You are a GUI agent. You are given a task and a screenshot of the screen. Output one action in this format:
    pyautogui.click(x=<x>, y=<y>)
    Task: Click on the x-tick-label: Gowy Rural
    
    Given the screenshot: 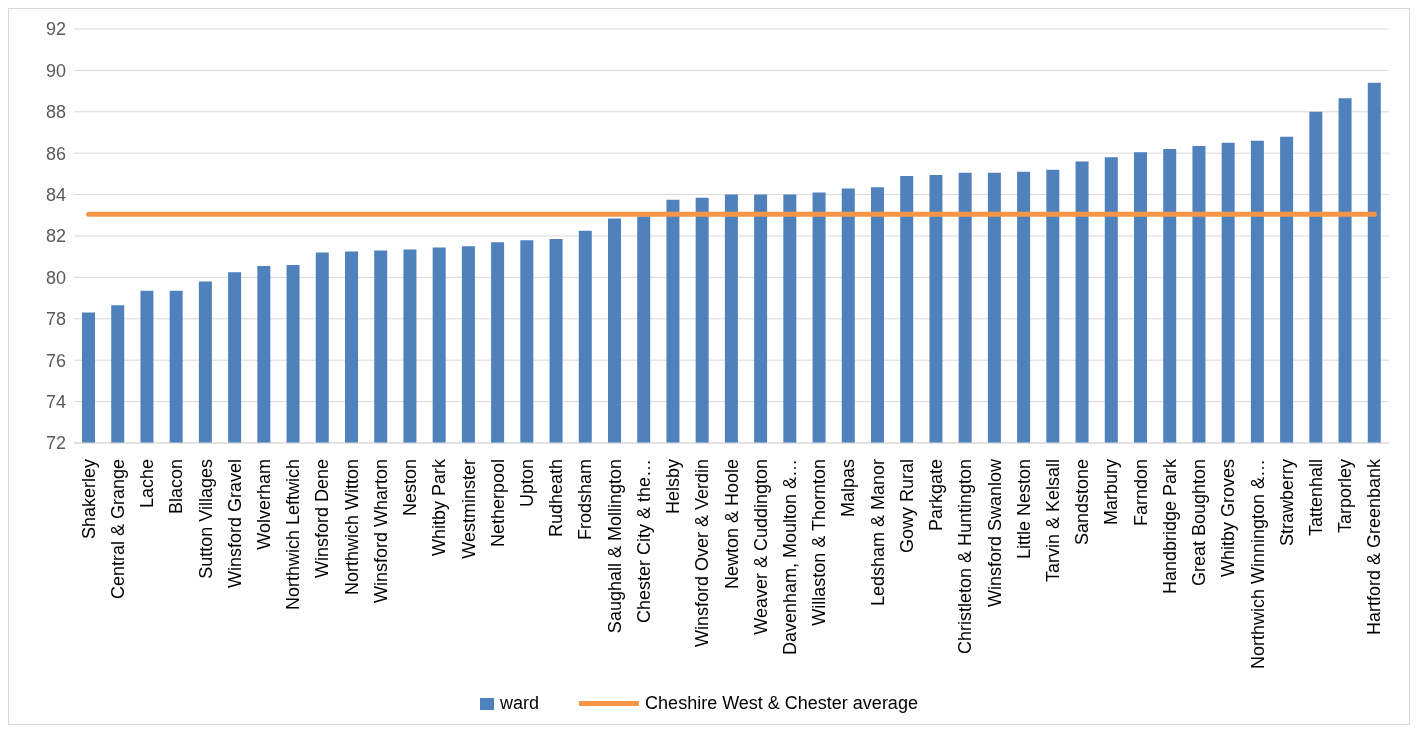 What is the action you would take?
    pyautogui.click(x=906, y=506)
    